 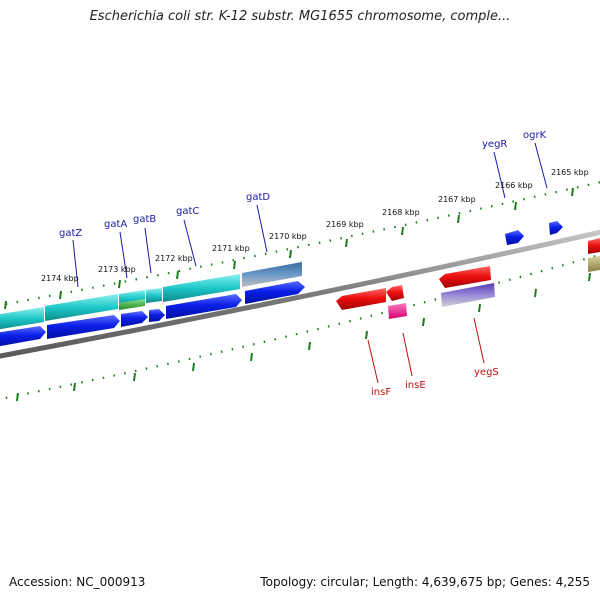 What do you see at coordinates (288, 236) in the screenshot?
I see `scale-label: 2170 kbp` at bounding box center [288, 236].